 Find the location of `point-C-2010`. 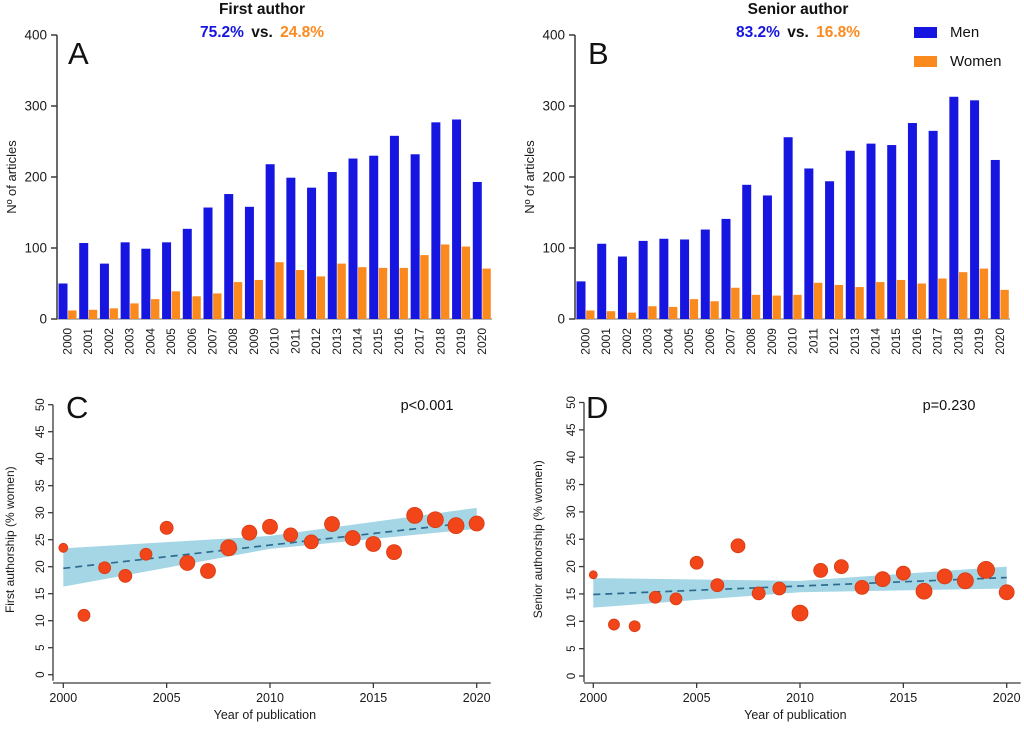

point-C-2010 is located at coordinates (270, 526).